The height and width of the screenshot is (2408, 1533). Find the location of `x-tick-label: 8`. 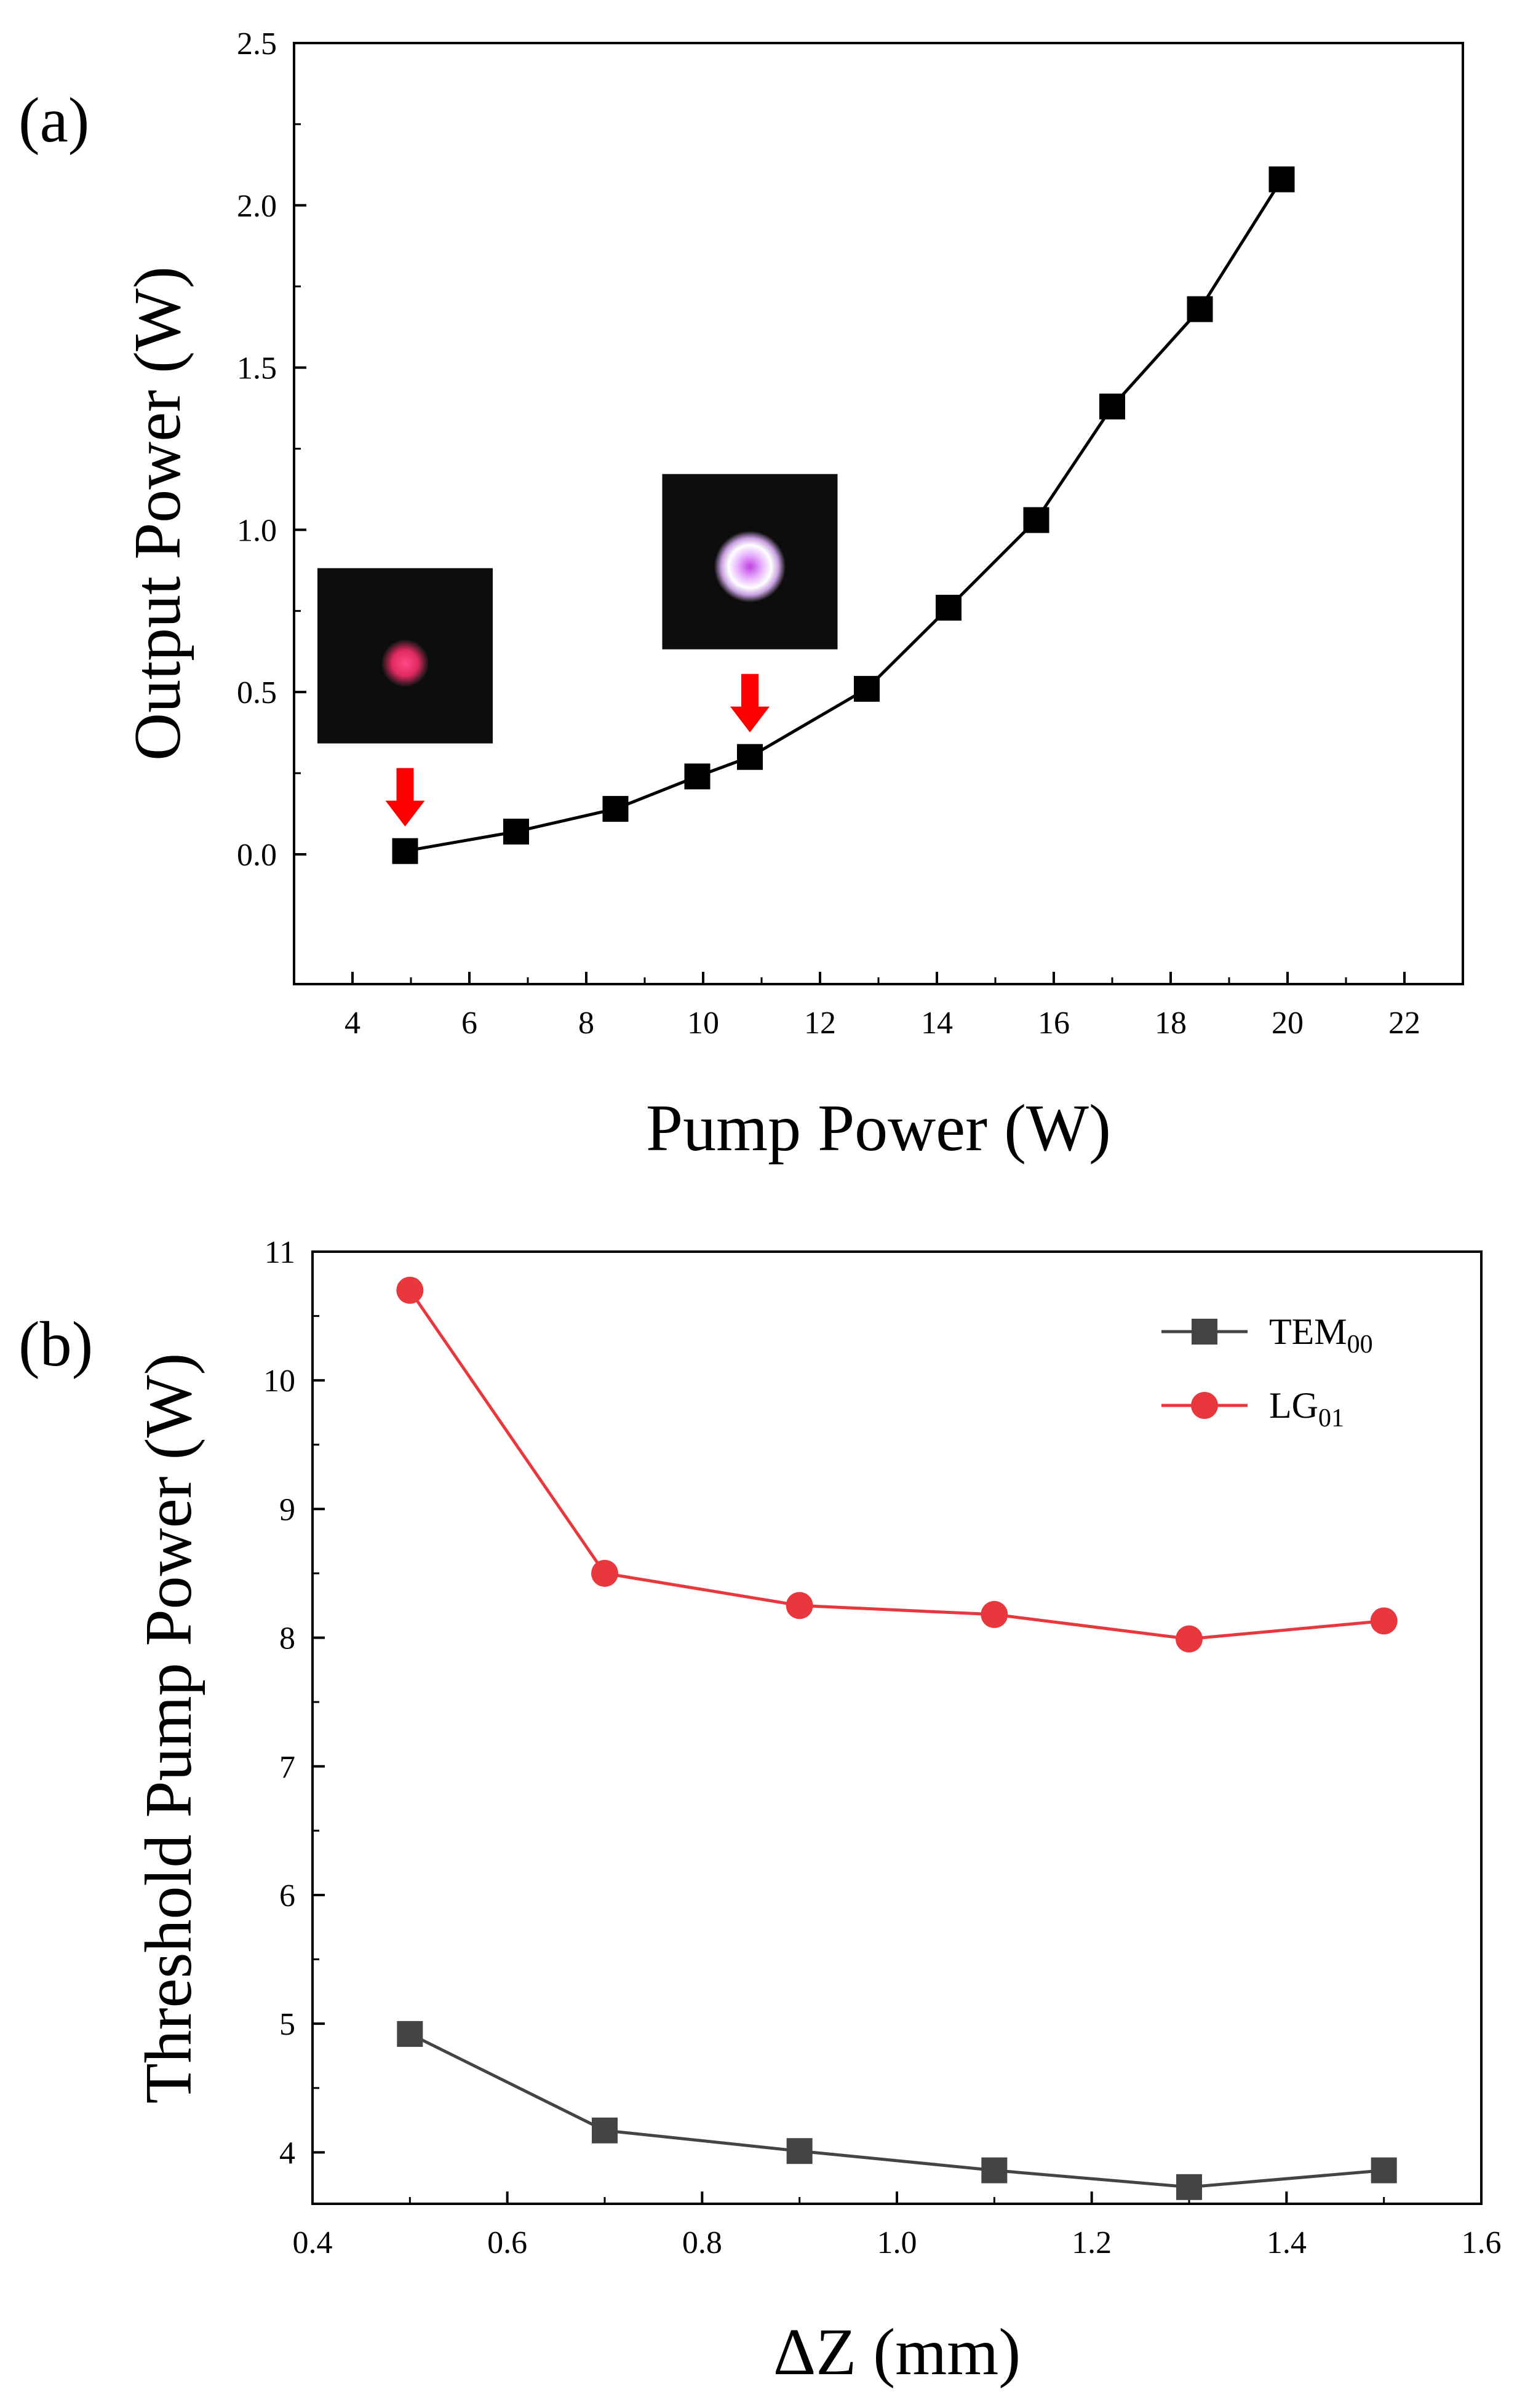

x-tick-label: 8 is located at coordinates (586, 1024).